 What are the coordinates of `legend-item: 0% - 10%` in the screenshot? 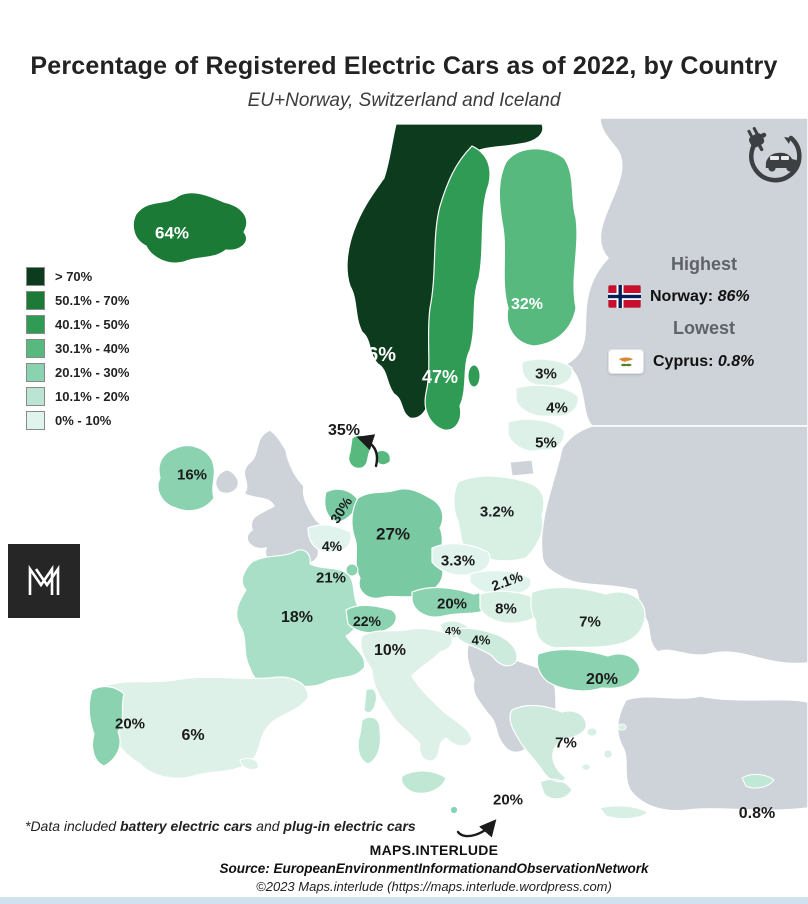 It's located at (77, 420).